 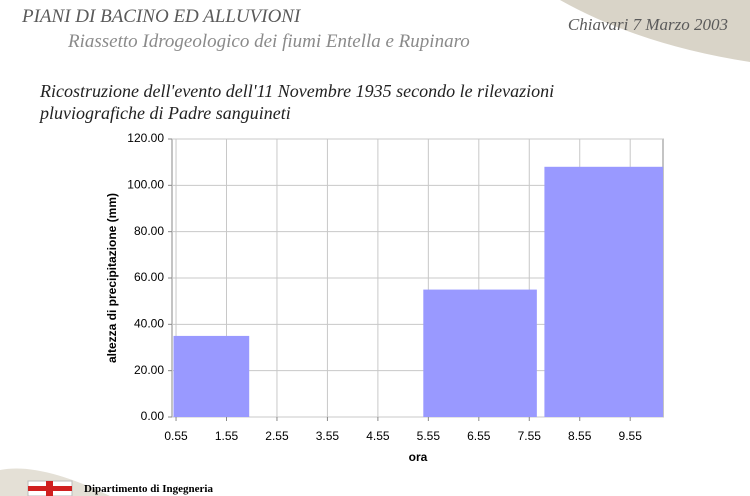 I want to click on x-tick-label: 9.55, so click(x=631, y=436).